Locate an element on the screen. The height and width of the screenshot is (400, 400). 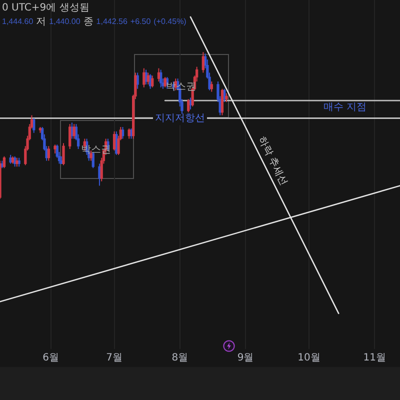
x-tick-label: 7월 is located at coordinates (114, 358).